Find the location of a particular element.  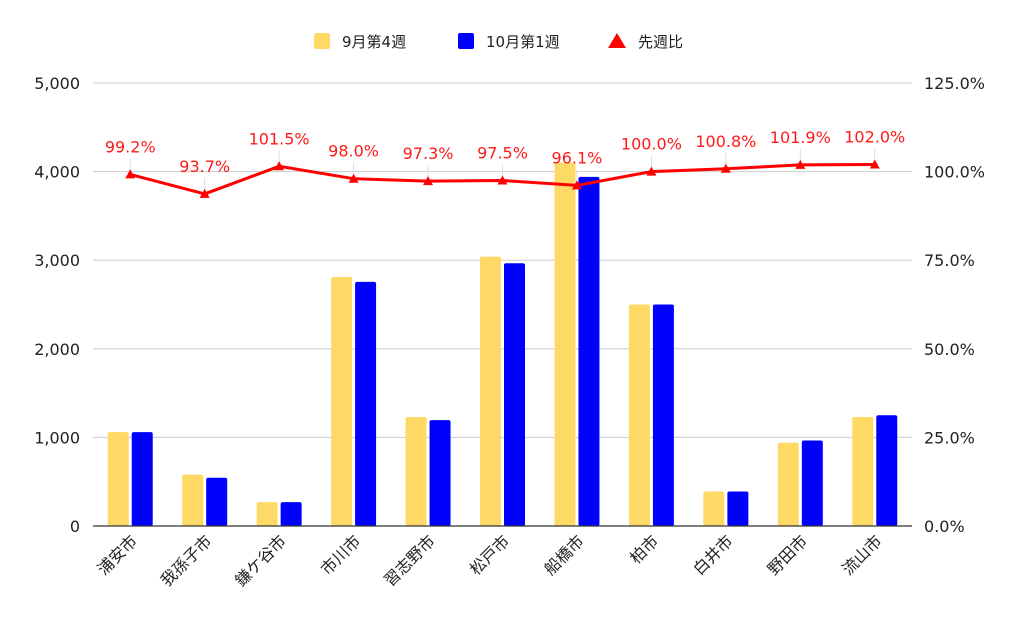

legend-item-ratio: 先週比 is located at coordinates (645, 42).